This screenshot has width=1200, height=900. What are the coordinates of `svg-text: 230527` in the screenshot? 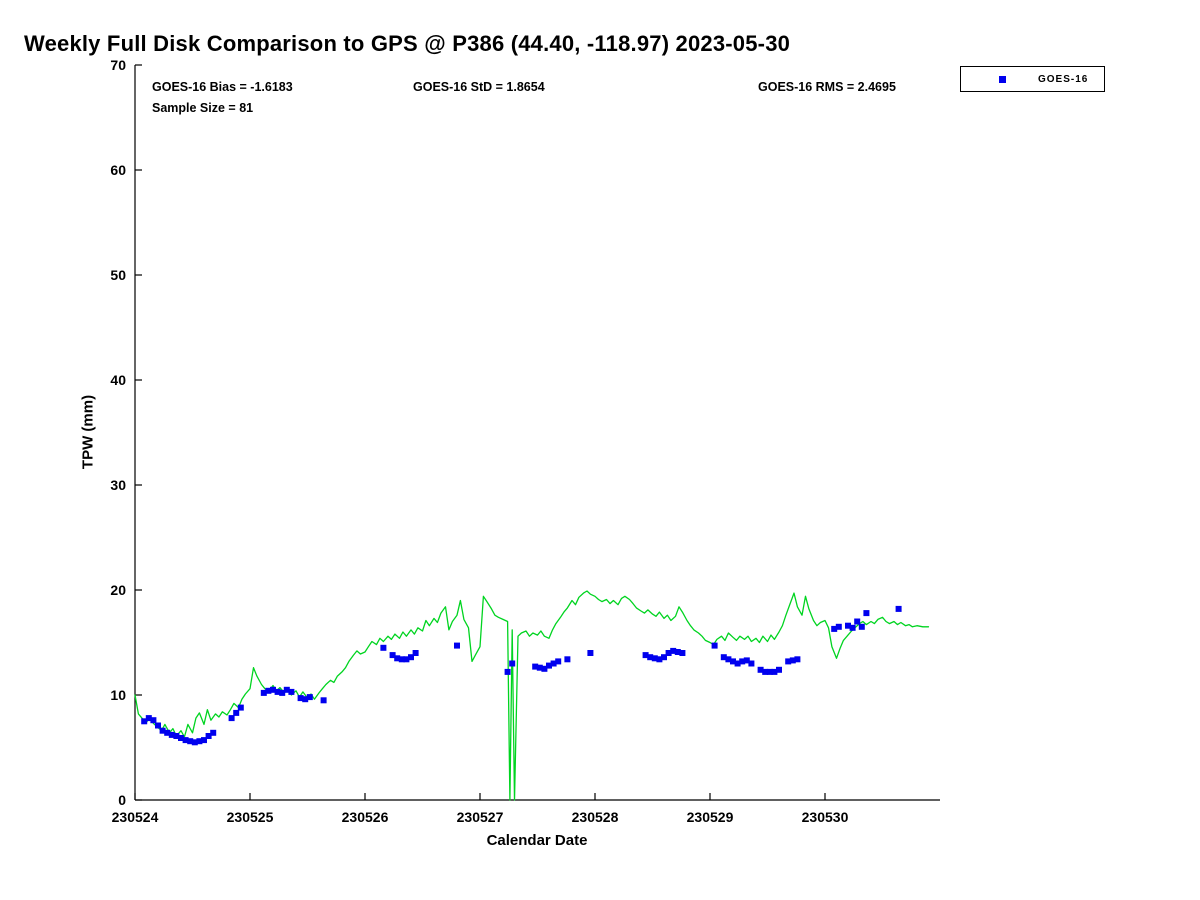 It's located at (480, 817).